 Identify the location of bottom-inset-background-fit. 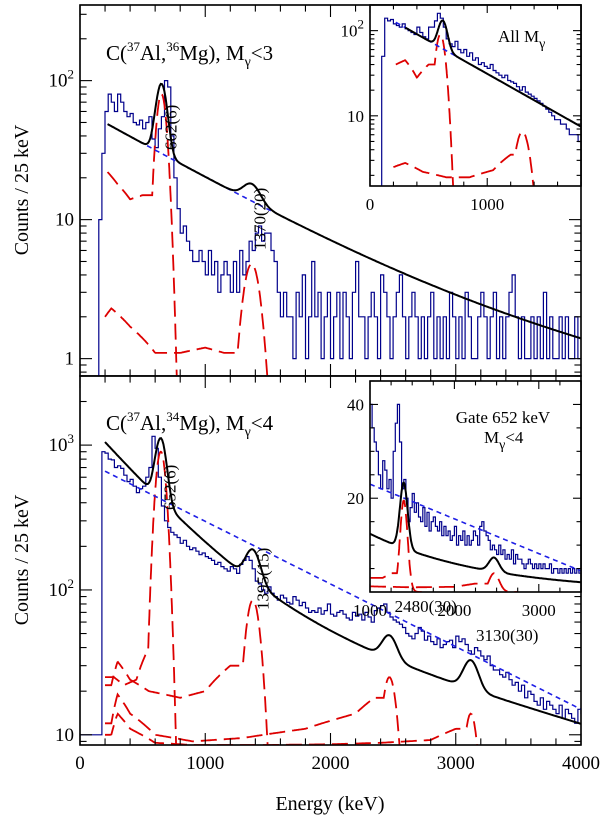
(475, 527).